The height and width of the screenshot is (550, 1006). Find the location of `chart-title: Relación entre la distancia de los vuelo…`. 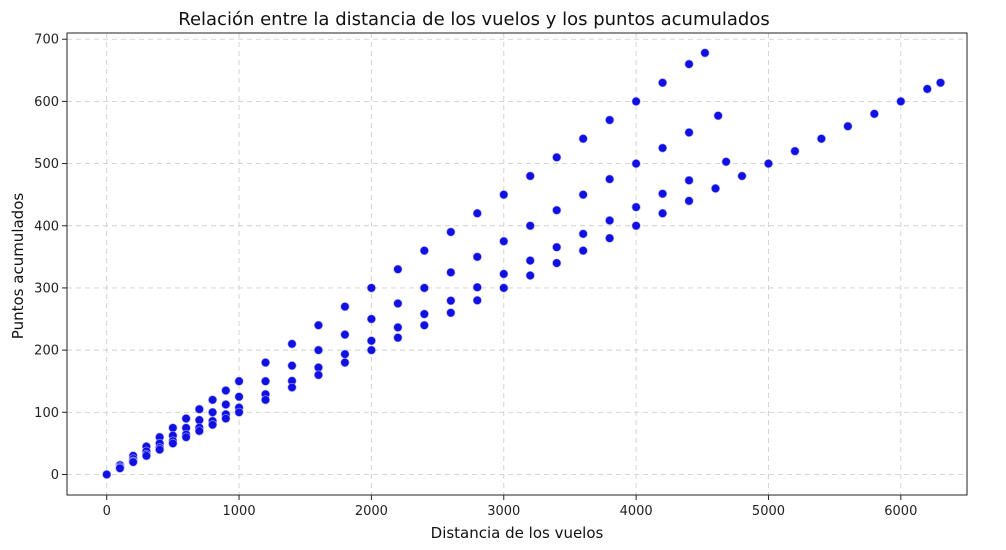

chart-title: Relación entre la distancia de los vuelo… is located at coordinates (474, 19).